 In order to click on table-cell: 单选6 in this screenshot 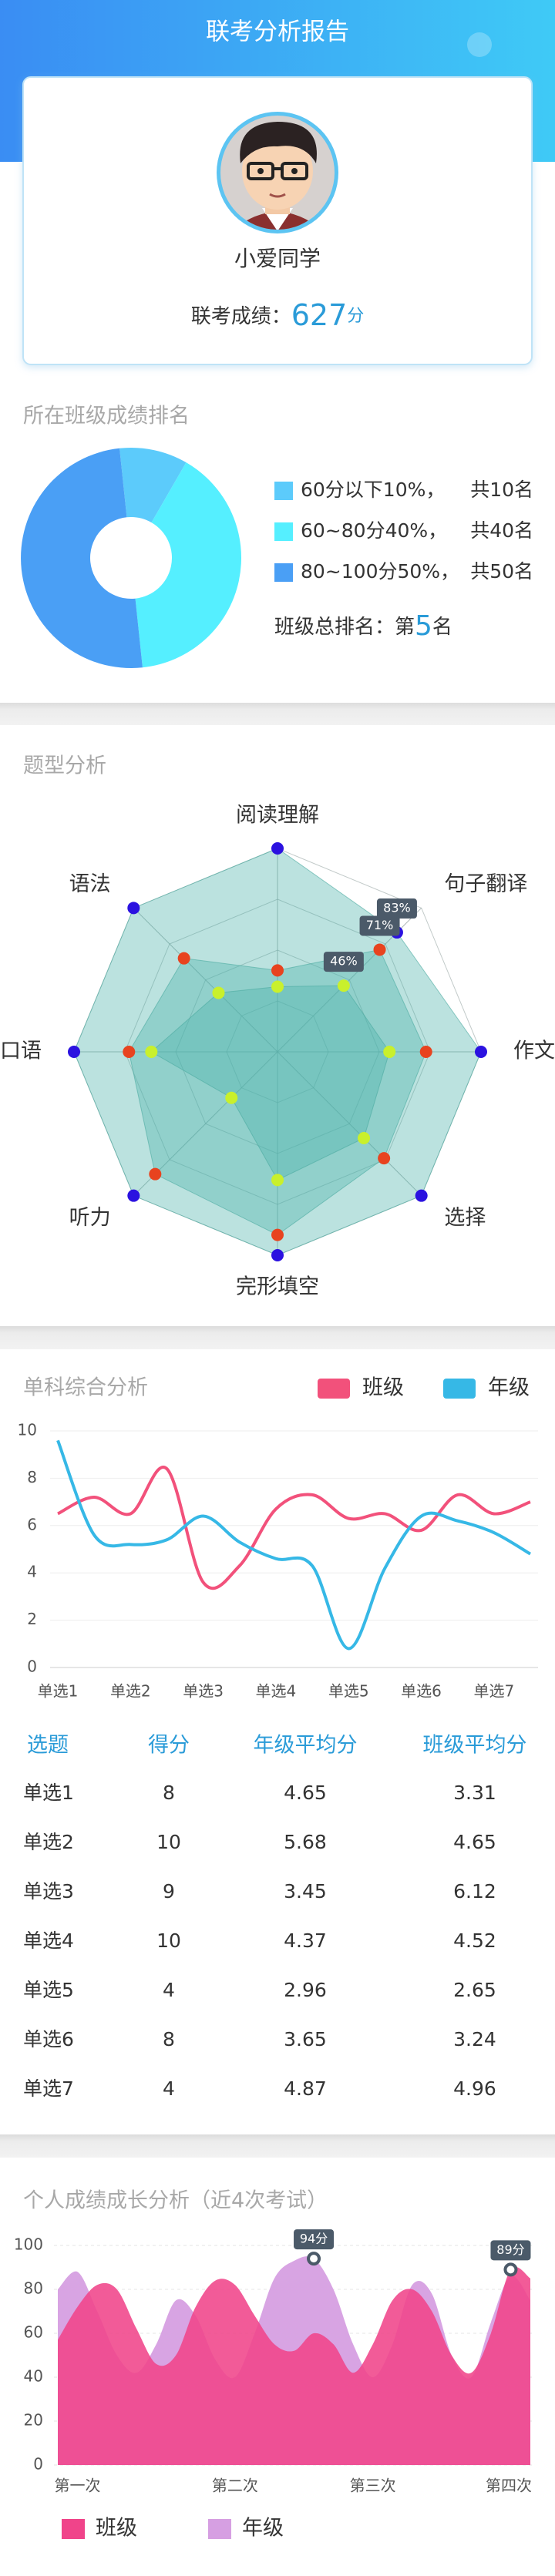, I will do `click(48, 2039)`.